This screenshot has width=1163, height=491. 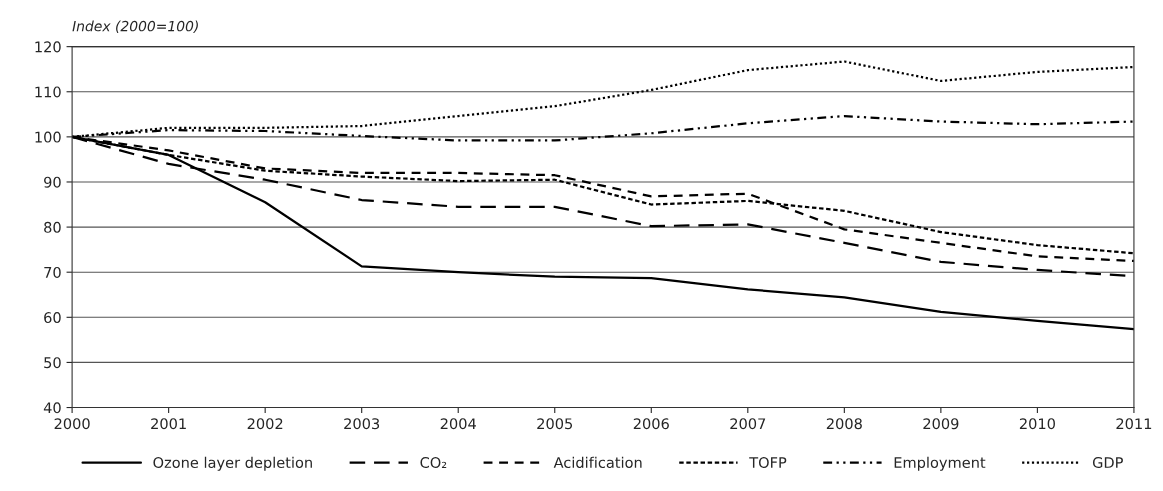 I want to click on x-tick-label: 2002, so click(x=265, y=424).